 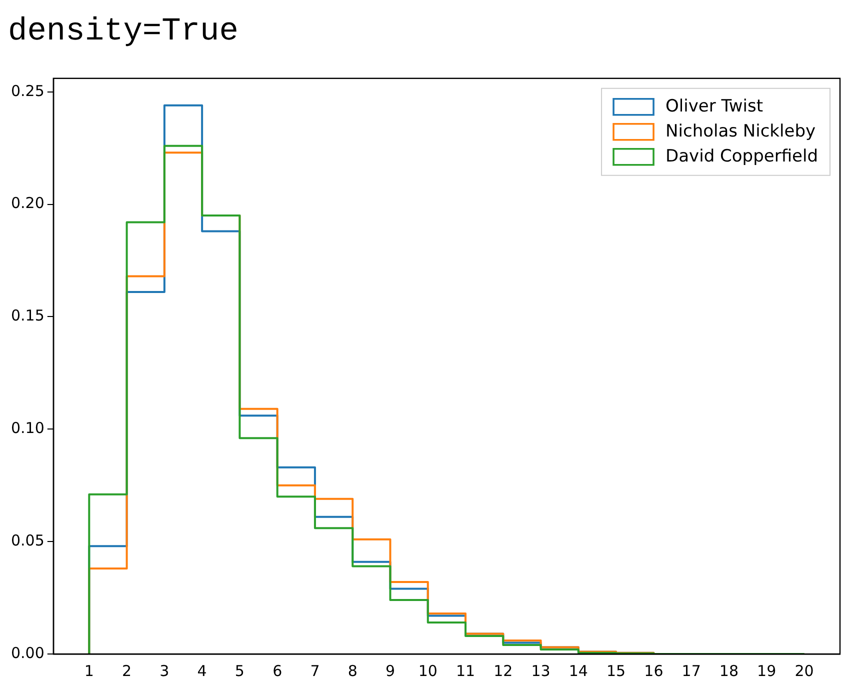 I want to click on x-tick-label: 8, so click(x=353, y=671).